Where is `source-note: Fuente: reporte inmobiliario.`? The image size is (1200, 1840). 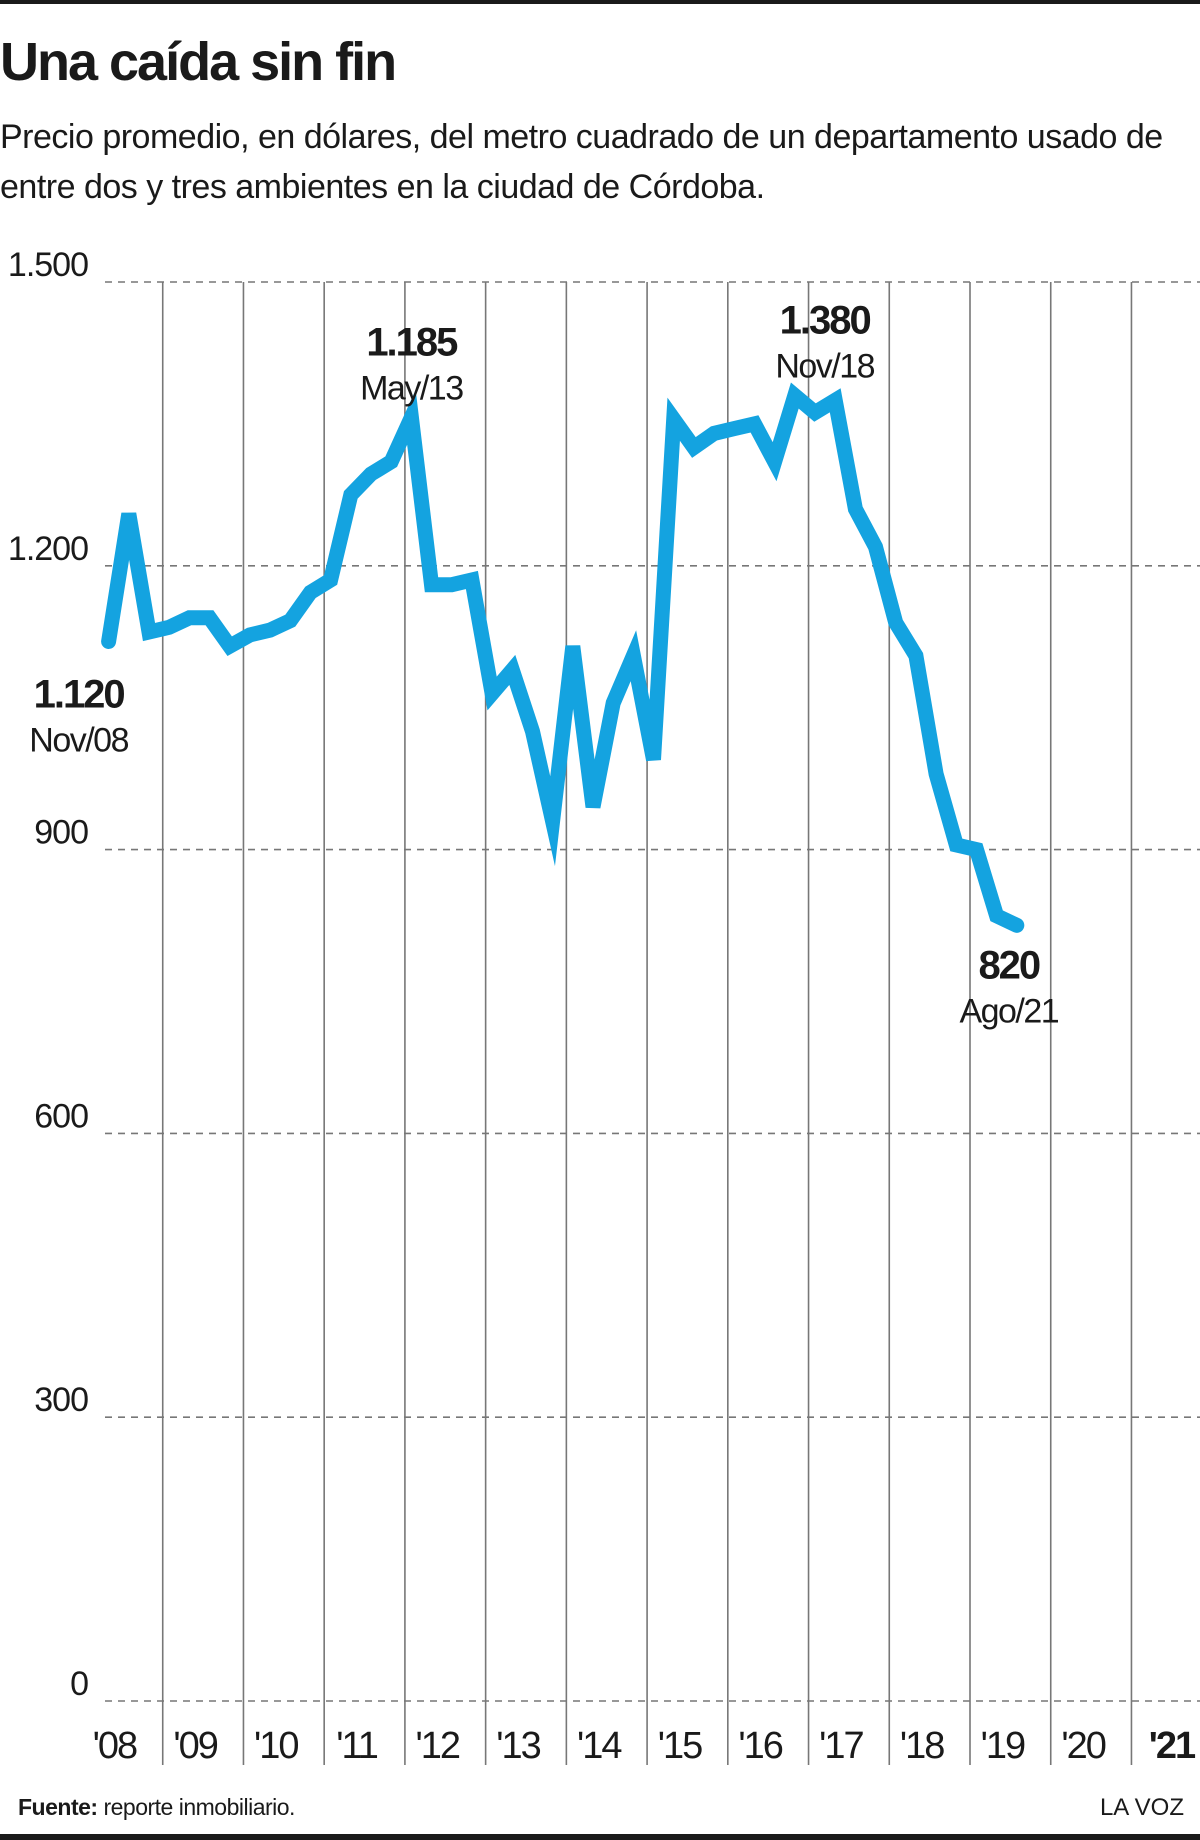
source-note: Fuente: reporte inmobiliario. is located at coordinates (156, 1807).